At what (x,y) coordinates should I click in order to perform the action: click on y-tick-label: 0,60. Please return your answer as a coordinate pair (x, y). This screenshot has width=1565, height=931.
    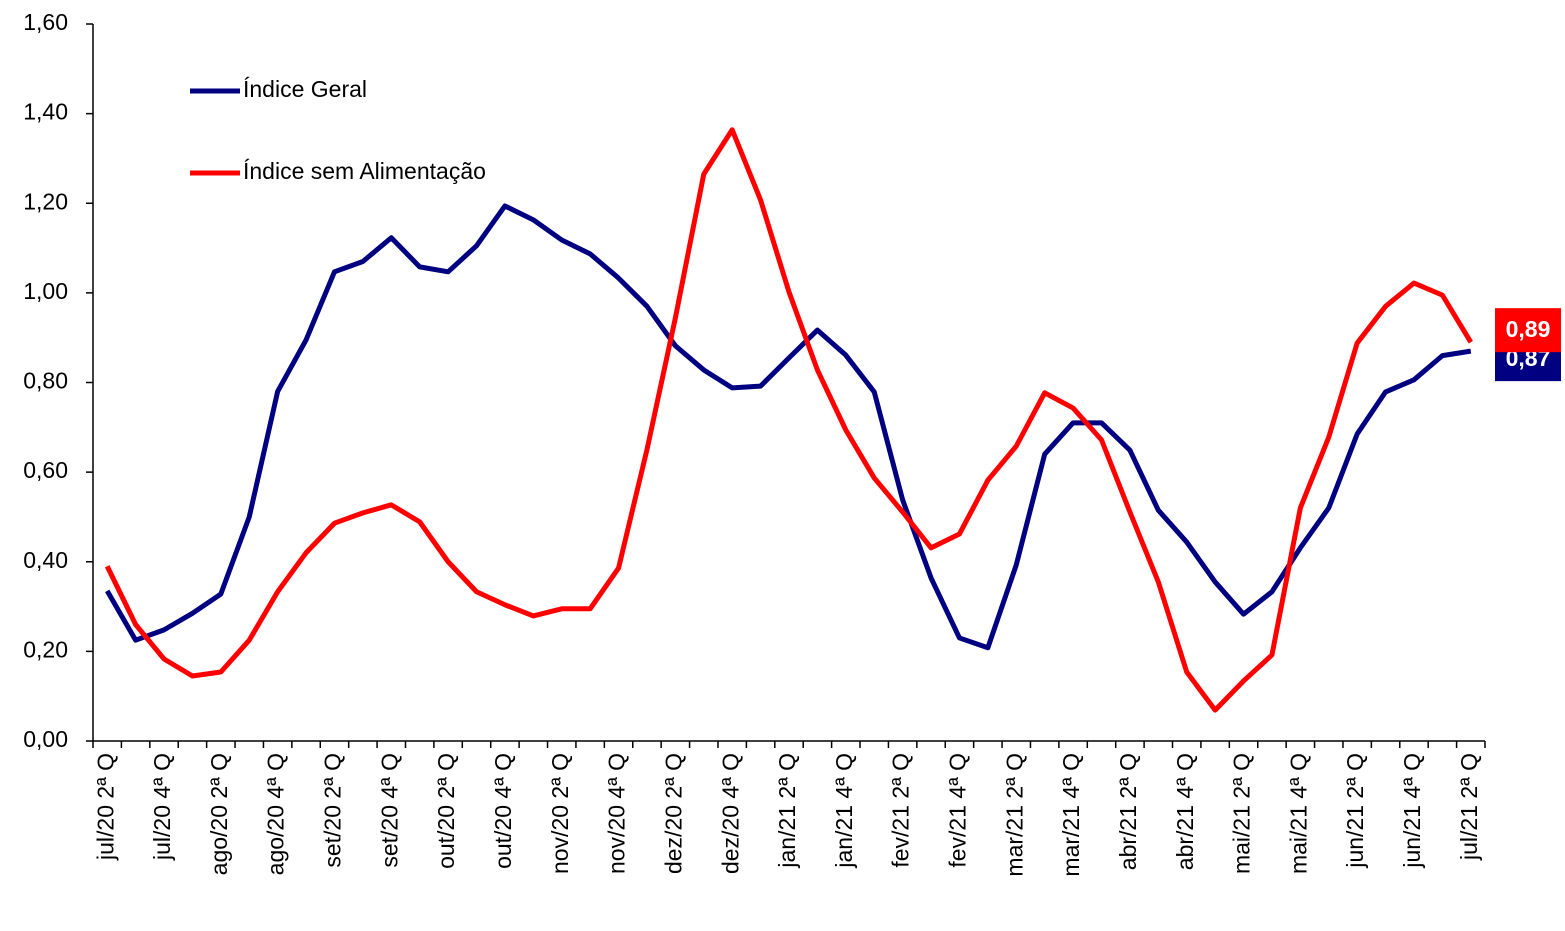
    Looking at the image, I should click on (45, 470).